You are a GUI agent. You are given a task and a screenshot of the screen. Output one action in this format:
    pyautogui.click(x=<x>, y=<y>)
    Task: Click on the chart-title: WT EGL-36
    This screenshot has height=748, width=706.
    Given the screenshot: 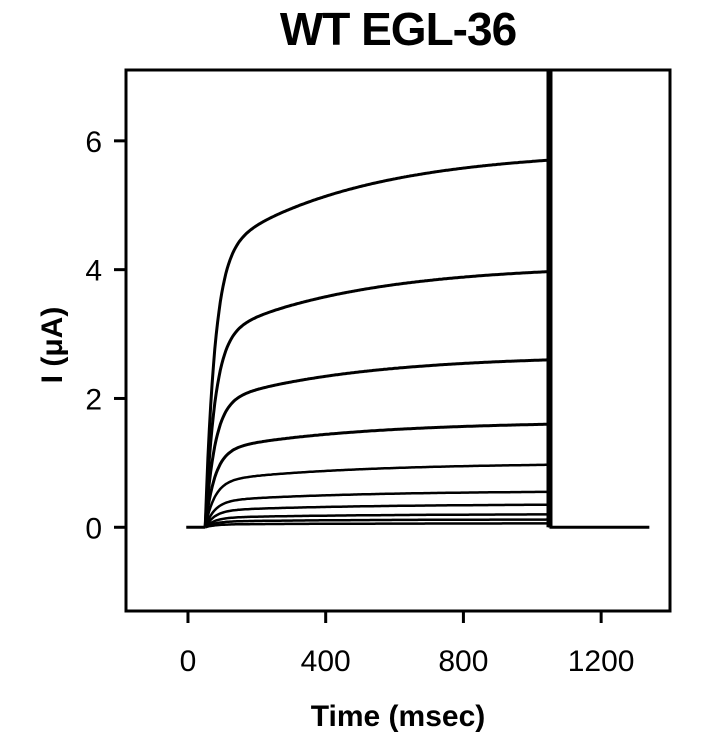 What is the action you would take?
    pyautogui.click(x=398, y=29)
    